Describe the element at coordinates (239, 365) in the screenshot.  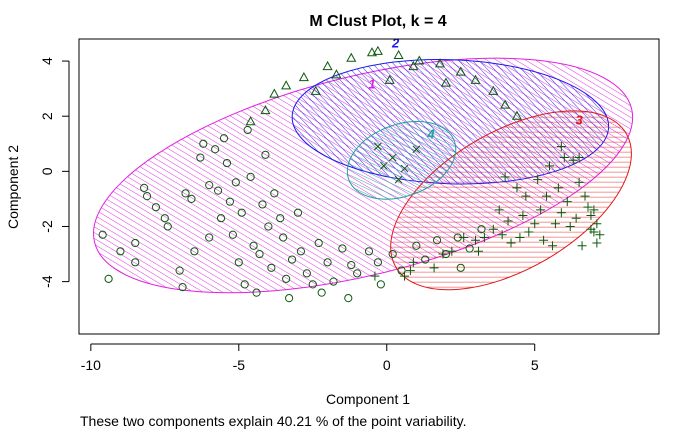
I see `x-tick-label: -5` at that location.